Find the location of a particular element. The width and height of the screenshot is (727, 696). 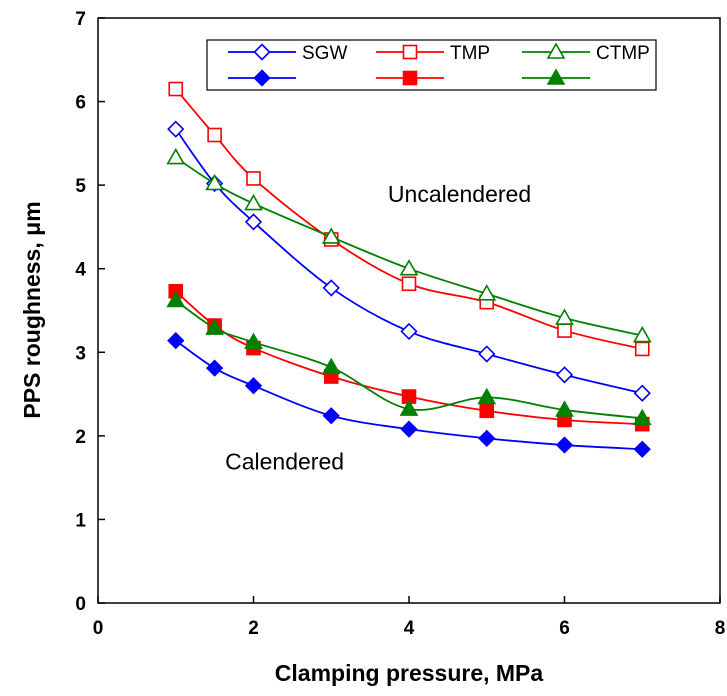

legend-entries: SGW TMP CTMP is located at coordinates (439, 64).